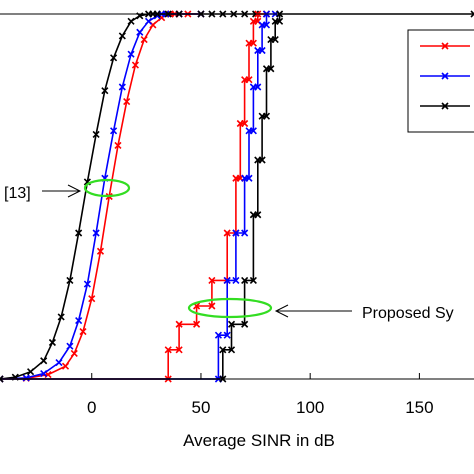  I want to click on x-tick-label: 0, so click(91, 407).